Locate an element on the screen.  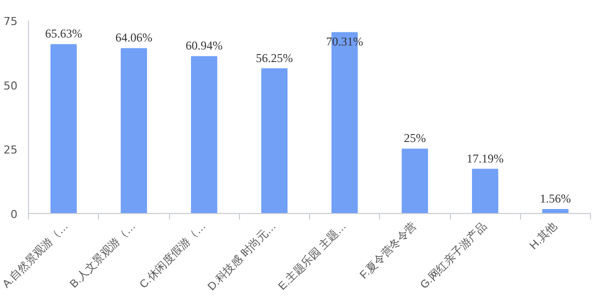
x-tick-label: G.网红亲子游产品 is located at coordinates (454, 256).